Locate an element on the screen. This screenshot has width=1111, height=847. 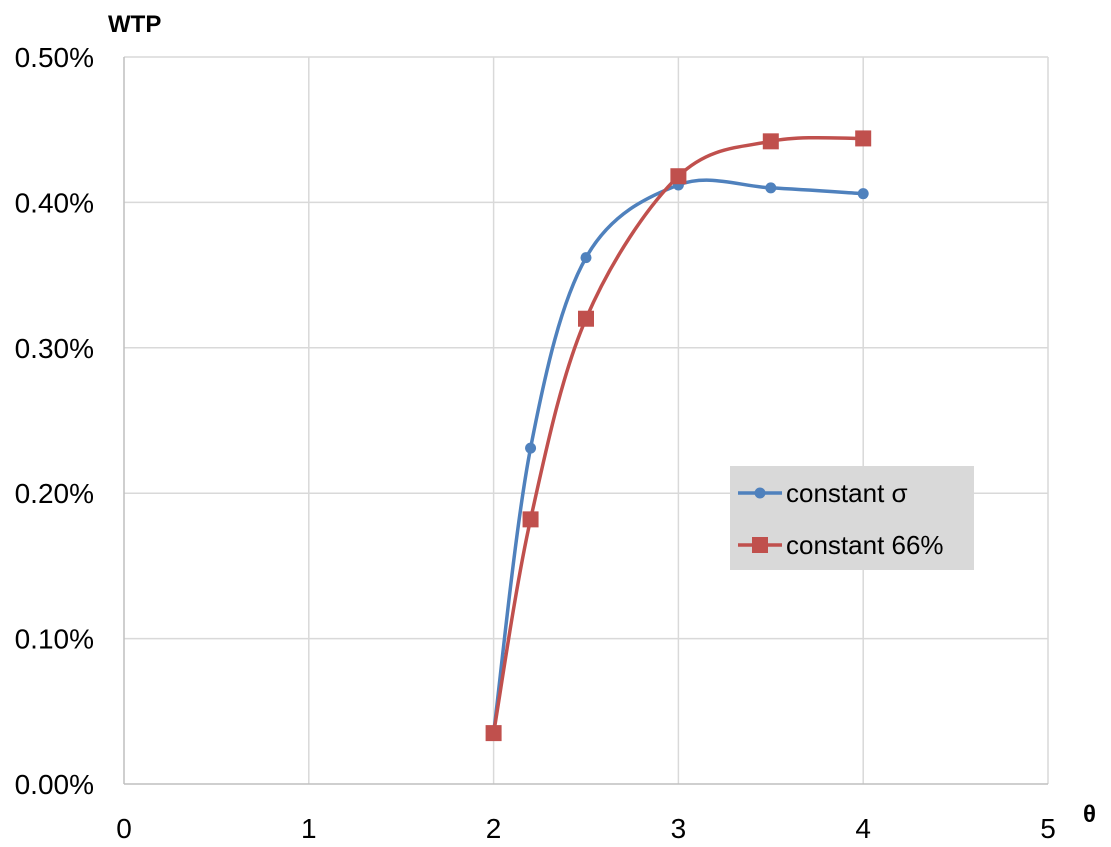
legend-label: constant 66% is located at coordinates (865, 545).